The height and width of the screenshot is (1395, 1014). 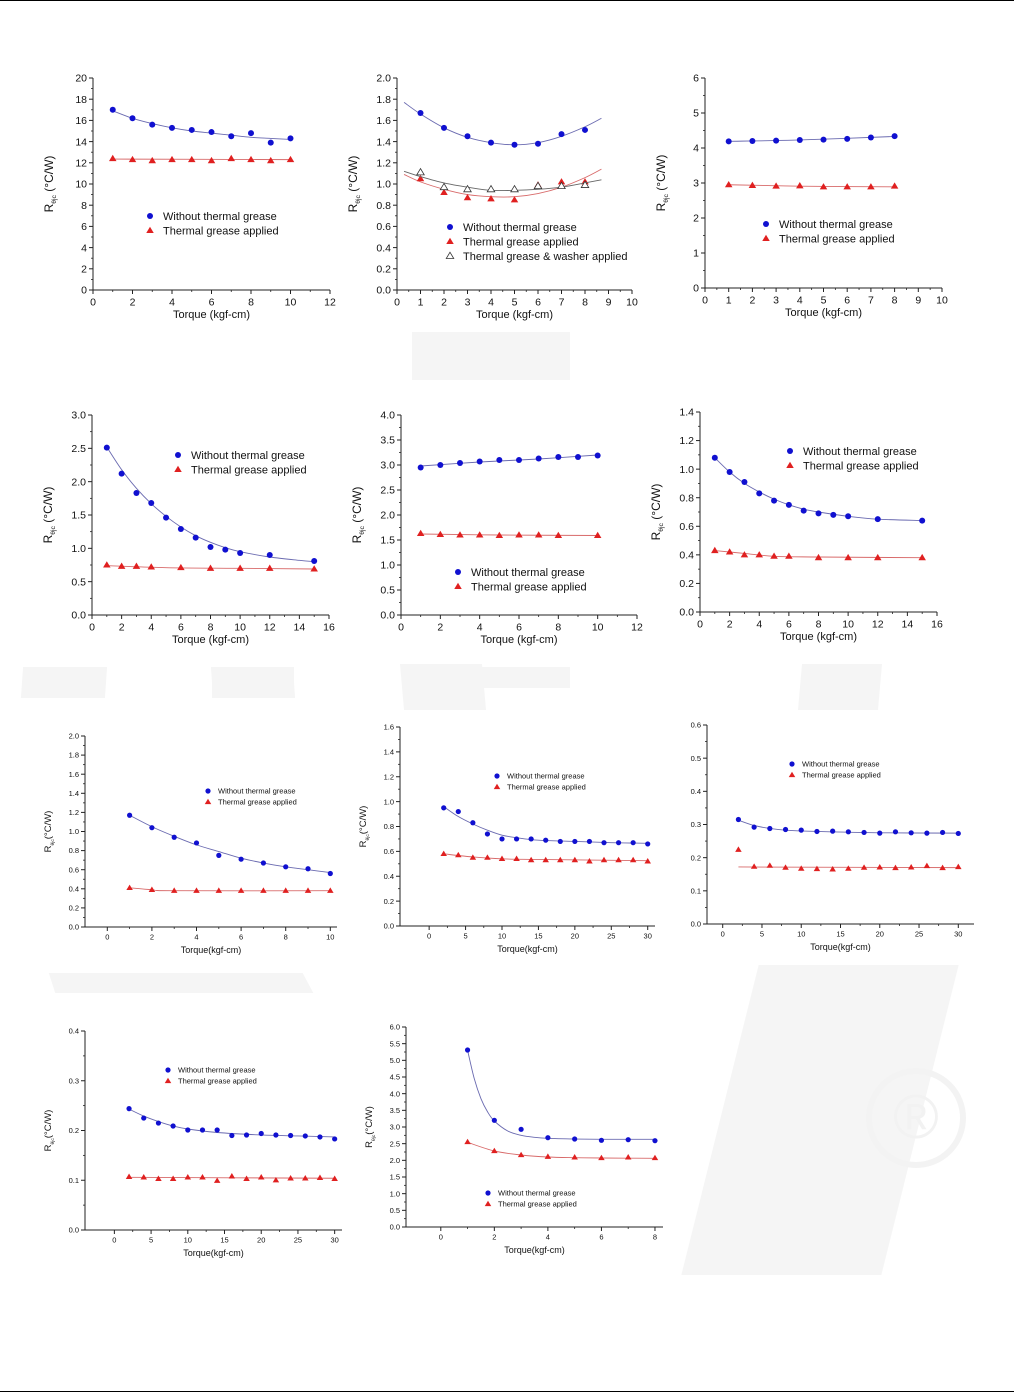 I want to click on y-tick-label: 0.4, so click(x=389, y=876).